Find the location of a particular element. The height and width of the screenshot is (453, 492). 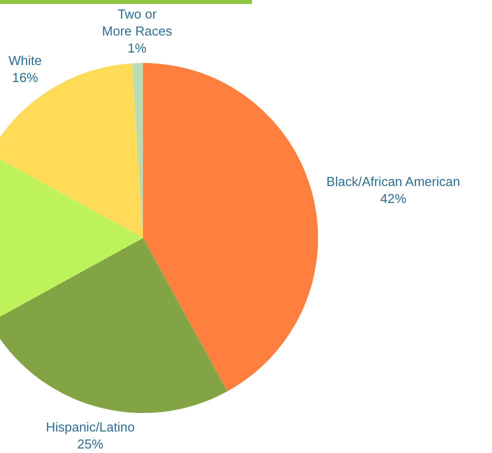

slice-label: Black/African American is located at coordinates (393, 182).